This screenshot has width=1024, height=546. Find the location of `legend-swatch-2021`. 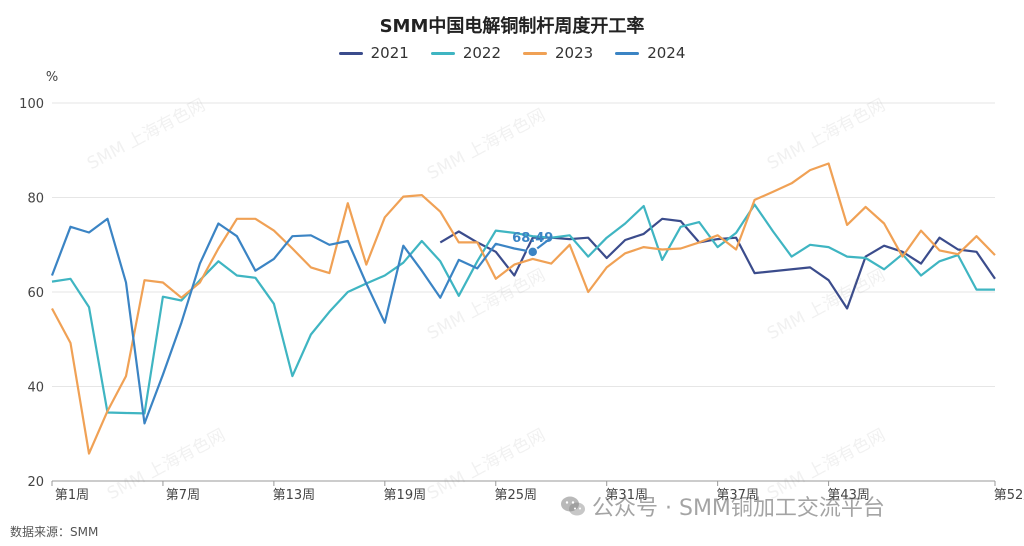

legend-swatch-2021 is located at coordinates (350, 53).